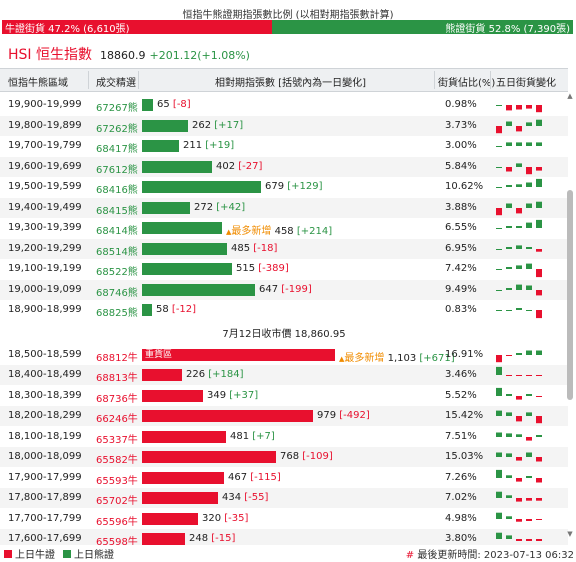 The width and height of the screenshot is (576, 562). What do you see at coordinates (284, 310) in the screenshot?
I see `table-row: 18,900-18,999 68825熊 58 [-12] 0.83%` at bounding box center [284, 310].